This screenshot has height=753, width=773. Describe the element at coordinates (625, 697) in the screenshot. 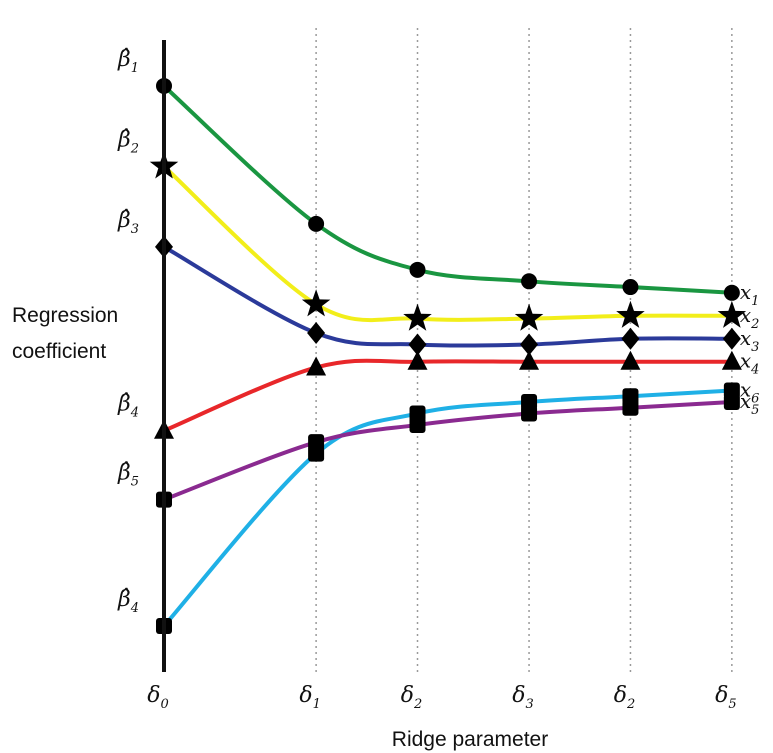

I see `x-tick-label-4: δ2` at that location.